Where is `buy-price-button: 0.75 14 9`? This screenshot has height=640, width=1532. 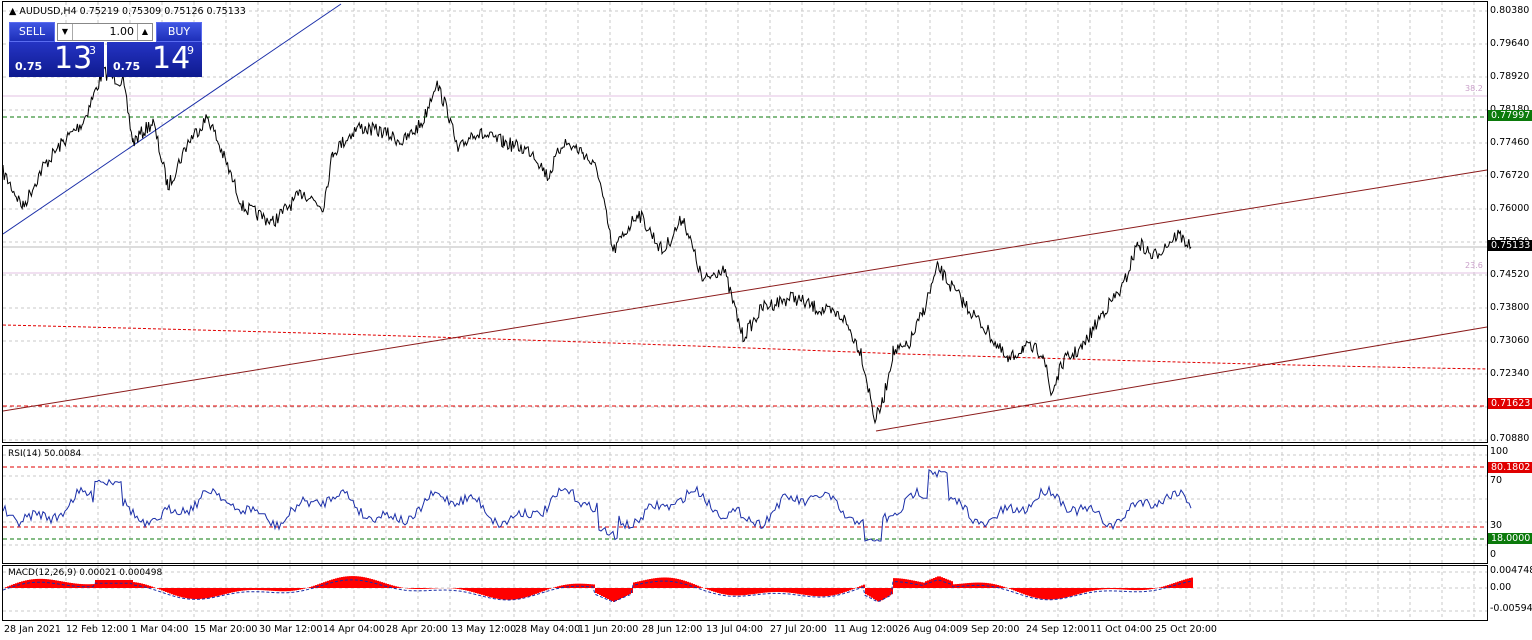
buy-price-button: 0.75 14 9 is located at coordinates (154, 59).